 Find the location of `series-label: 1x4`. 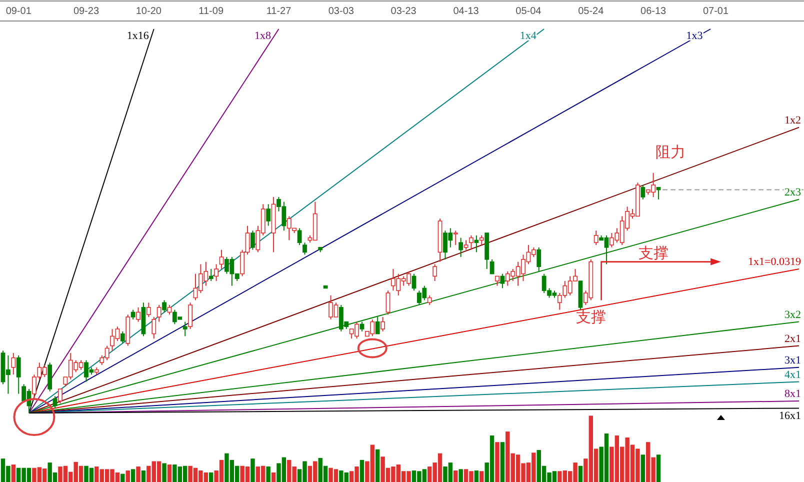

series-label: 1x4 is located at coordinates (528, 36).